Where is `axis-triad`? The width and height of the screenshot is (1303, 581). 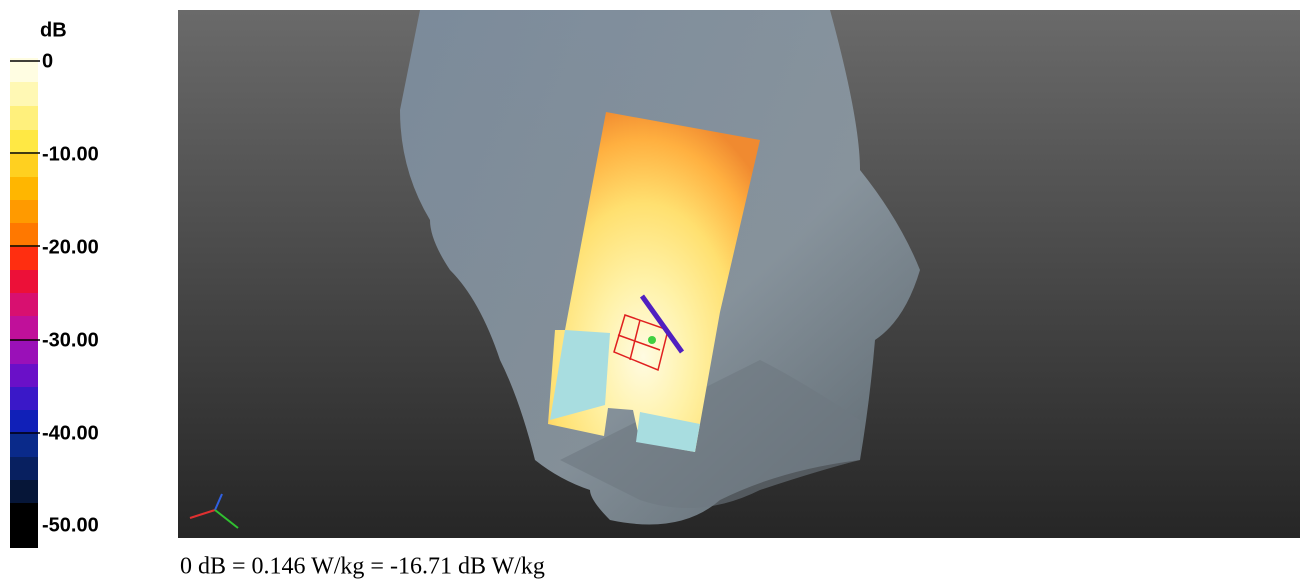
axis-triad is located at coordinates (214, 511).